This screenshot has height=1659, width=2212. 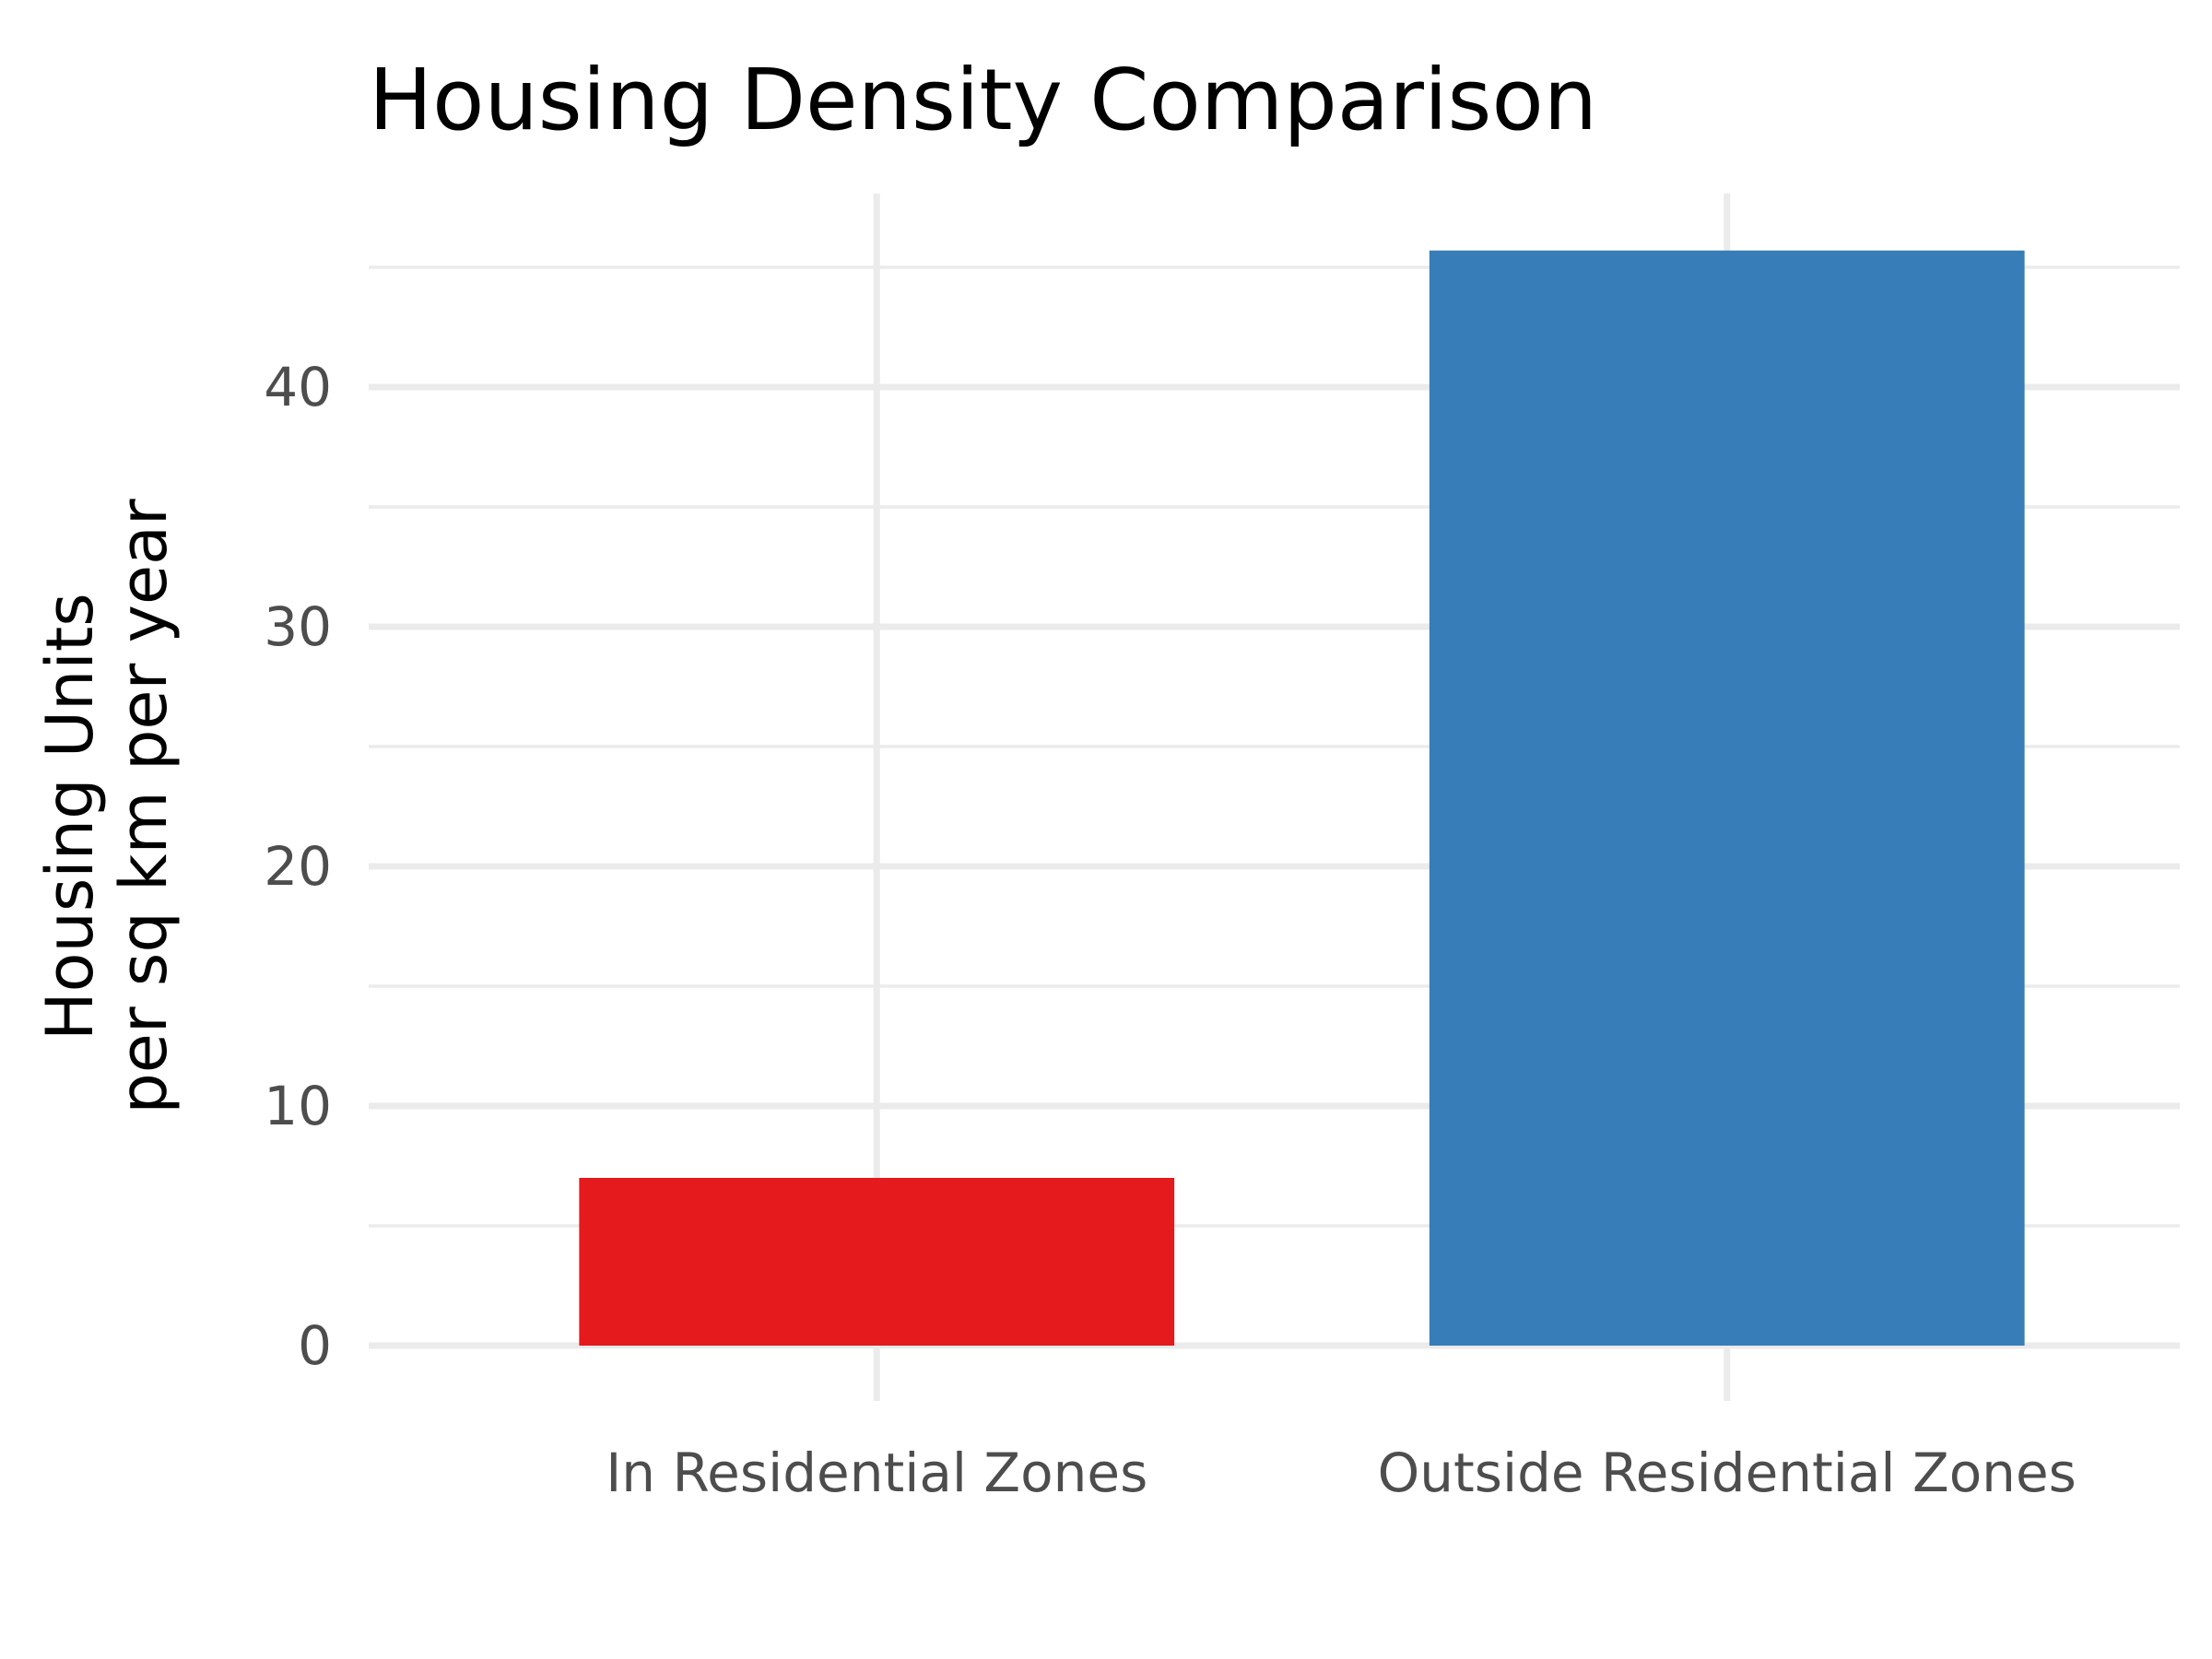 I want to click on y-axis-title-line-2: per sq km per year, so click(x=144, y=806).